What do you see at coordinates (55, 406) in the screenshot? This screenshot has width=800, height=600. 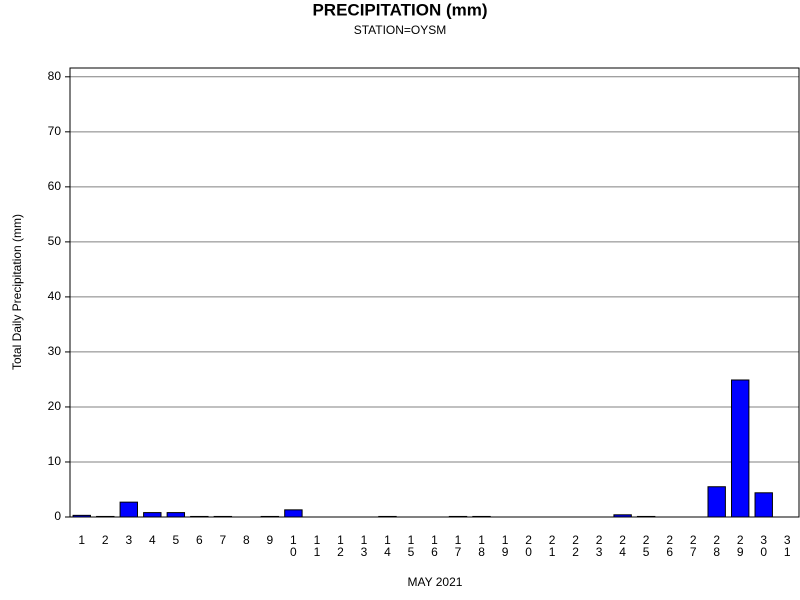 I see `y-tick-label: 20` at bounding box center [55, 406].